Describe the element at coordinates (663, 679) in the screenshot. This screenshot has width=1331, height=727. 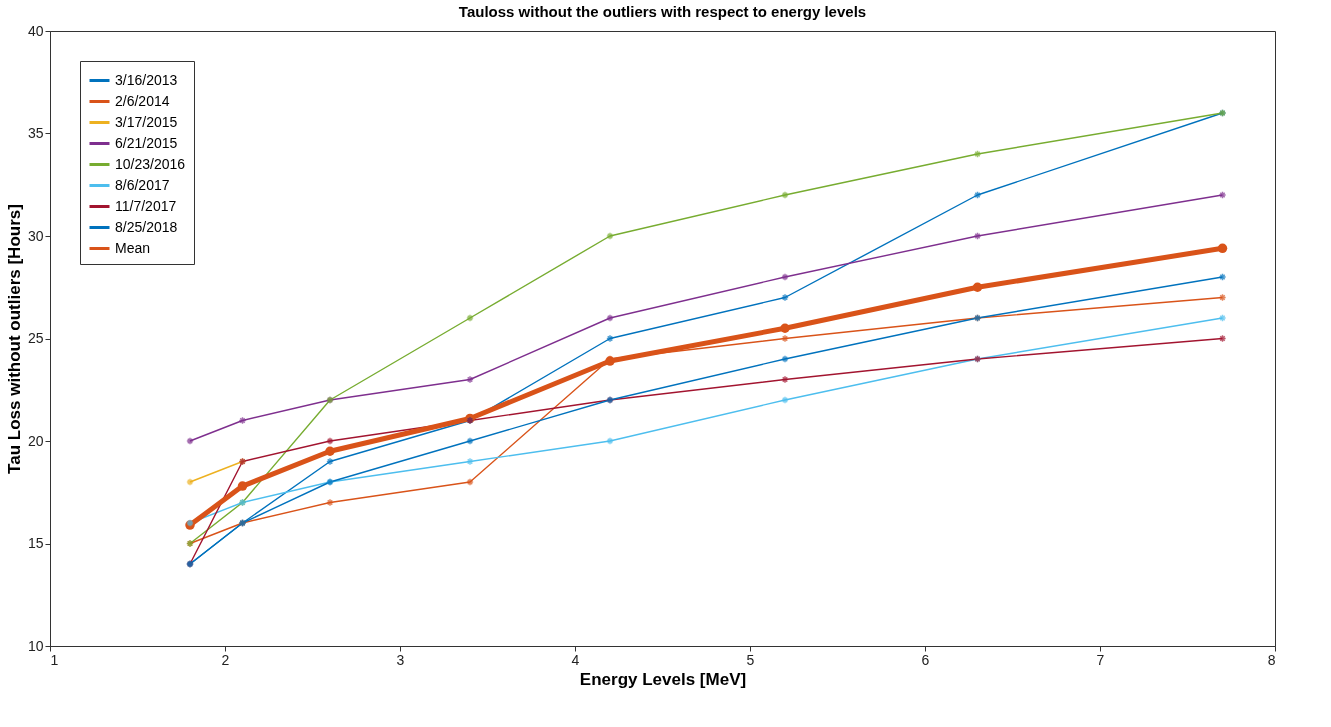
I see `x-axis-title: Energy Levels [MeV]` at that location.